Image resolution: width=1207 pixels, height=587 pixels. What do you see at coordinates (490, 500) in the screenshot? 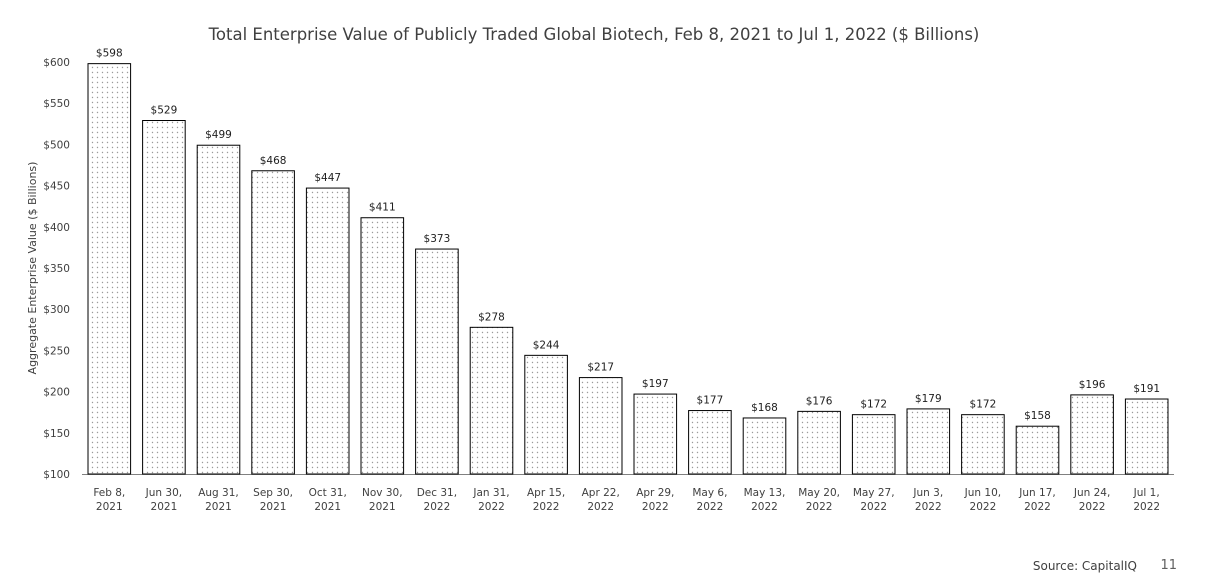
I see `x-tick-label: Jan 31, 2022` at bounding box center [490, 500].